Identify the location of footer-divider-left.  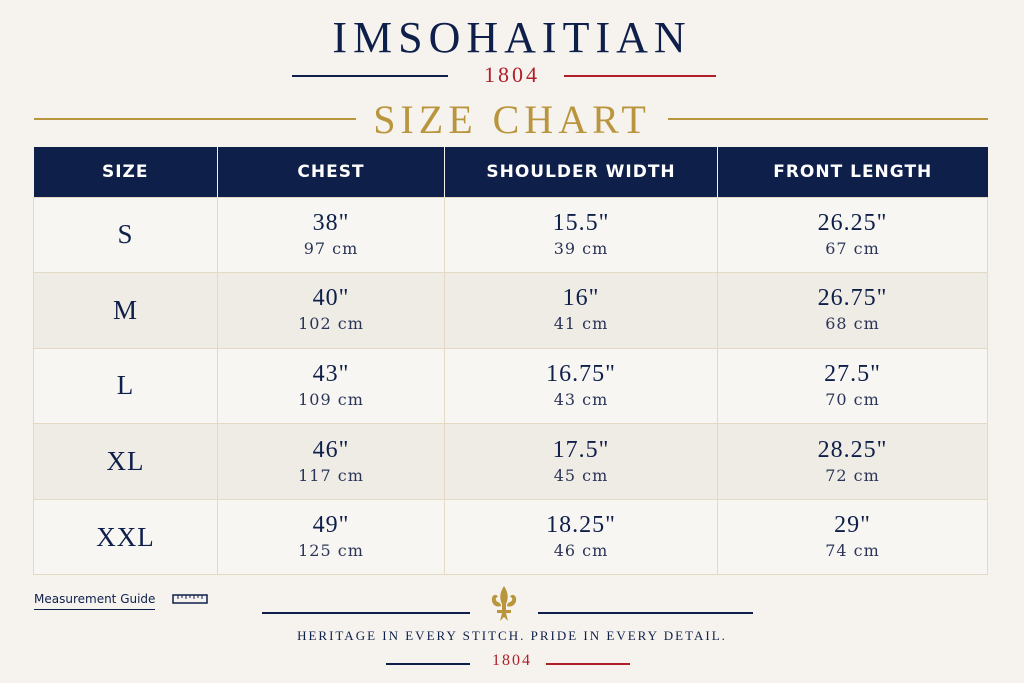
(366, 613).